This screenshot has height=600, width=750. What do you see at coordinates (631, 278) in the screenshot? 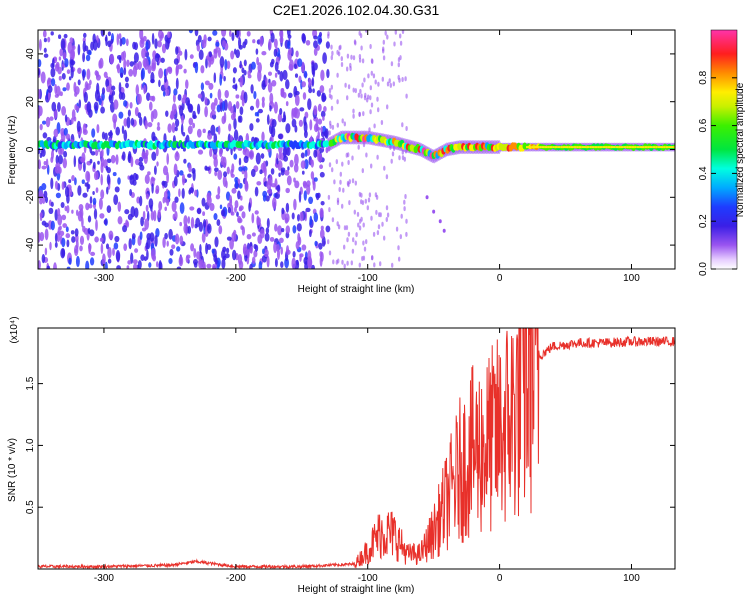
I see `x-tick-label: 100` at bounding box center [631, 278].